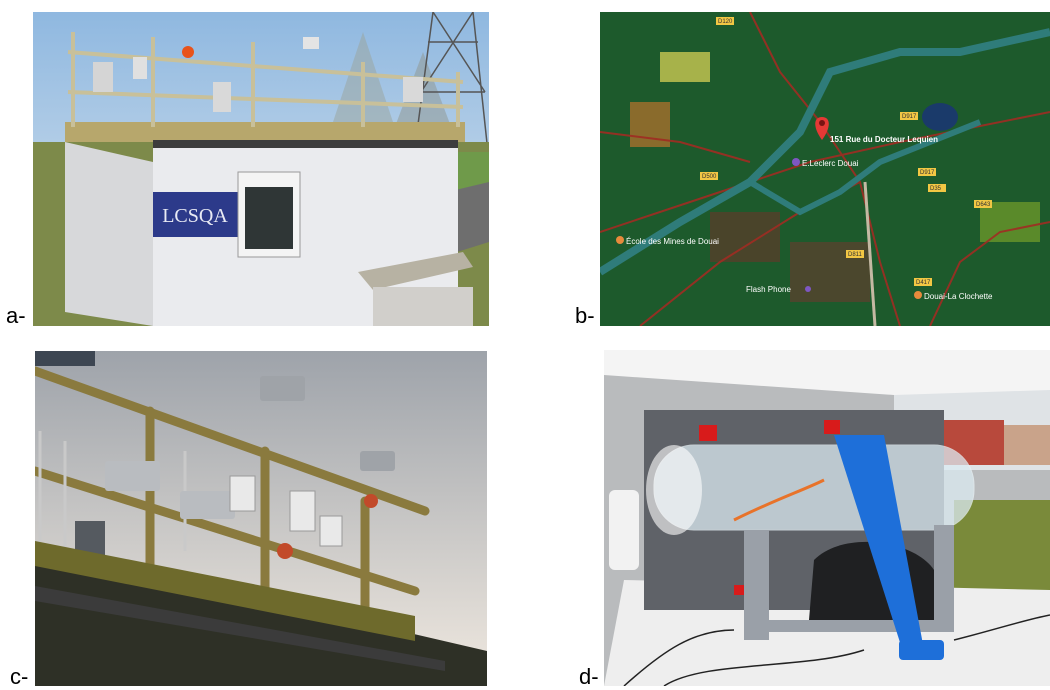 The width and height of the screenshot is (1050, 690). What do you see at coordinates (589, 676) in the screenshot?
I see `panel-d-label: d-` at bounding box center [589, 676].